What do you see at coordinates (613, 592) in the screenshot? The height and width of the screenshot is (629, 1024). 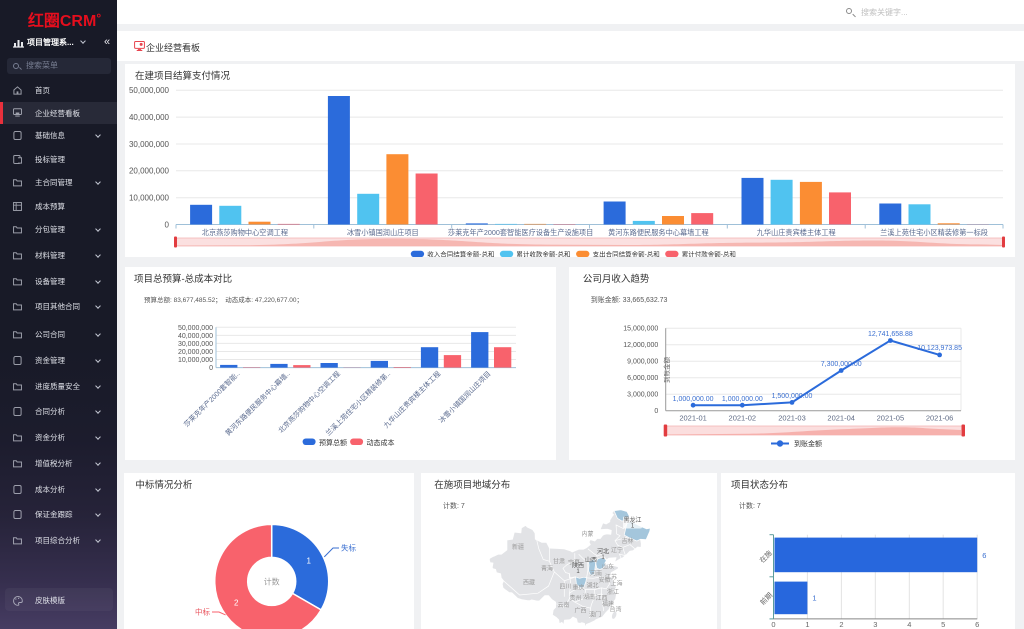 I see `svg-text: 浙江` at bounding box center [613, 592].